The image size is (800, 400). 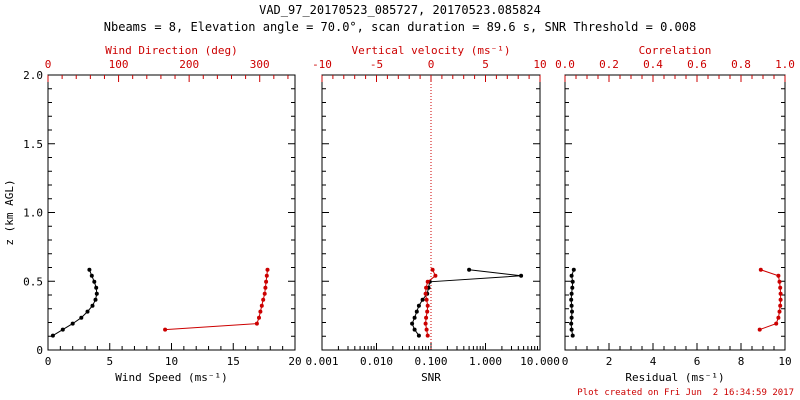 What do you see at coordinates (431, 50) in the screenshot?
I see `top-axis-title: Vertical velocity (ms⁻¹)` at bounding box center [431, 50].